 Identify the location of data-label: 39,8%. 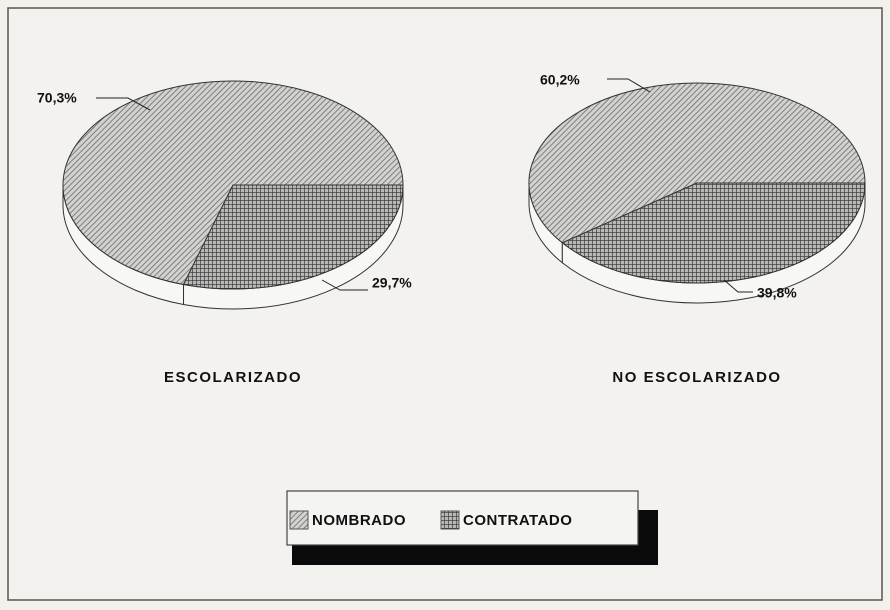
(777, 293).